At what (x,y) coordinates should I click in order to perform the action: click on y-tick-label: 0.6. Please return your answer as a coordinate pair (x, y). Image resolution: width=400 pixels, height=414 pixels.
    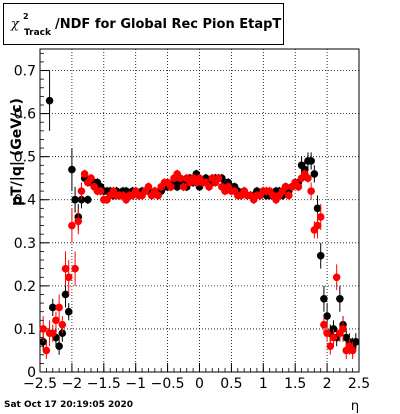
    Looking at the image, I should click on (25, 115).